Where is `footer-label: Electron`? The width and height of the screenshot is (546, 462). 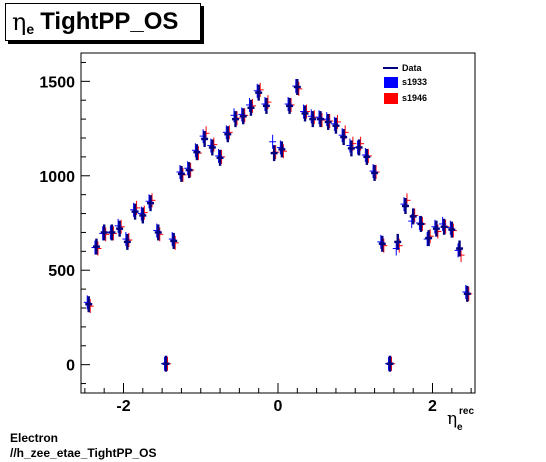
footer-label: Electron is located at coordinates (34, 438).